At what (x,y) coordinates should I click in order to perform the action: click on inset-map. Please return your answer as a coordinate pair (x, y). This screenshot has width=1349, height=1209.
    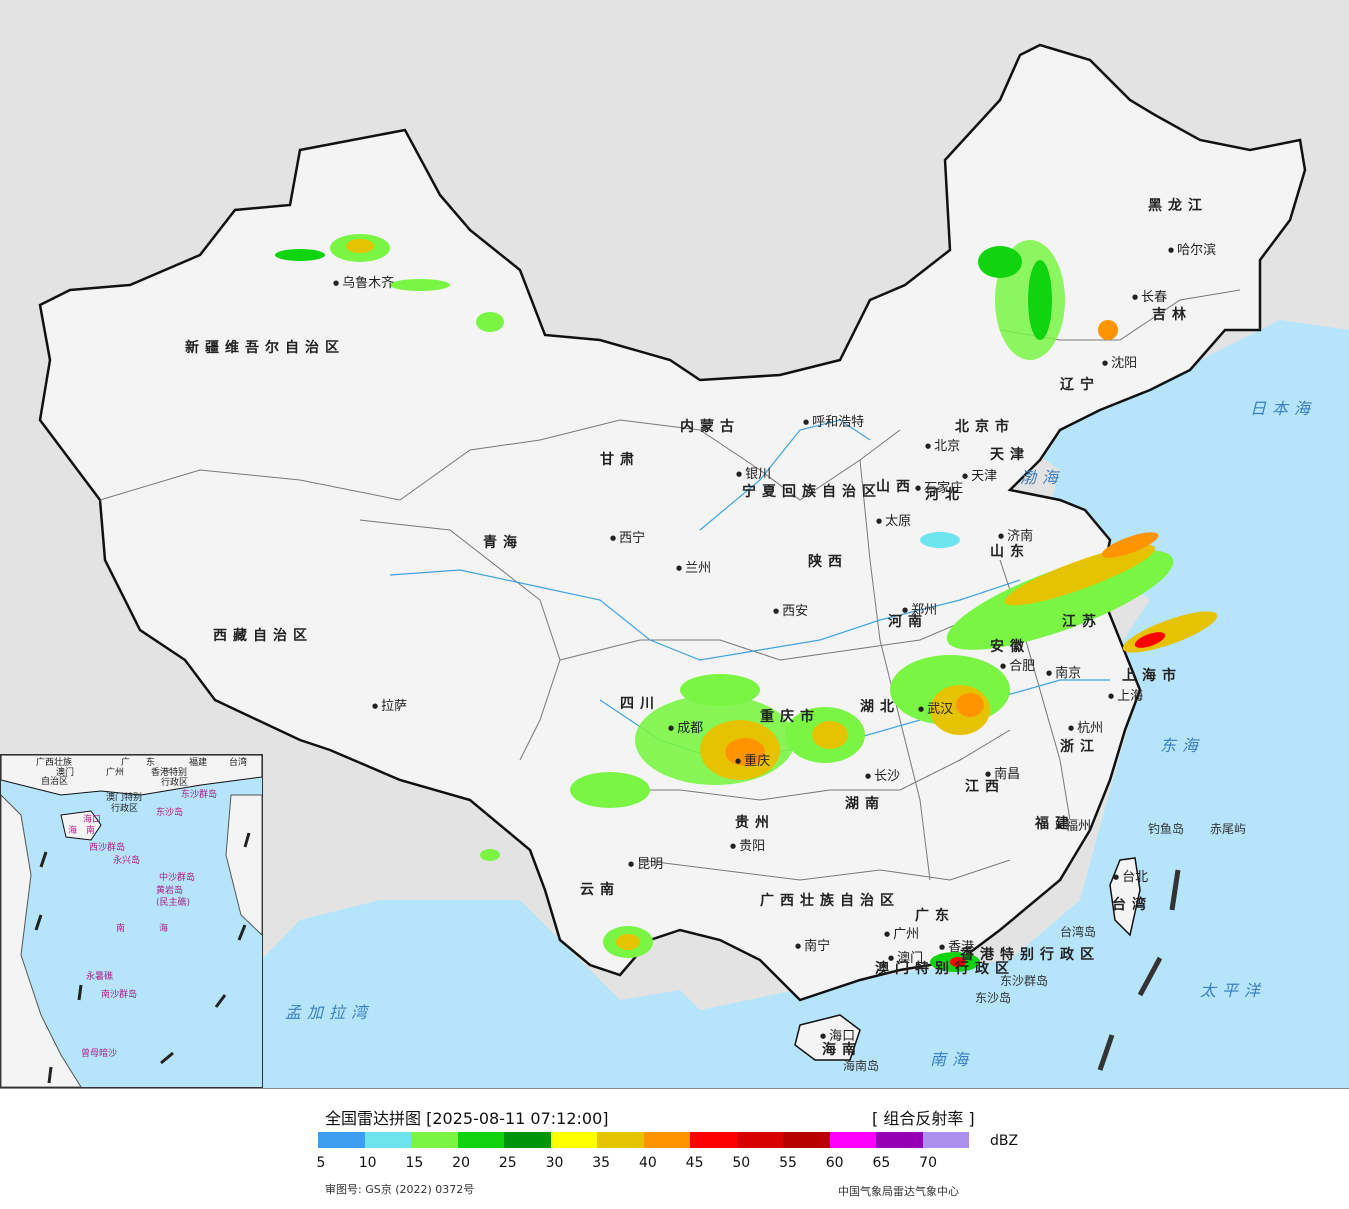
    Looking at the image, I should click on (131, 921).